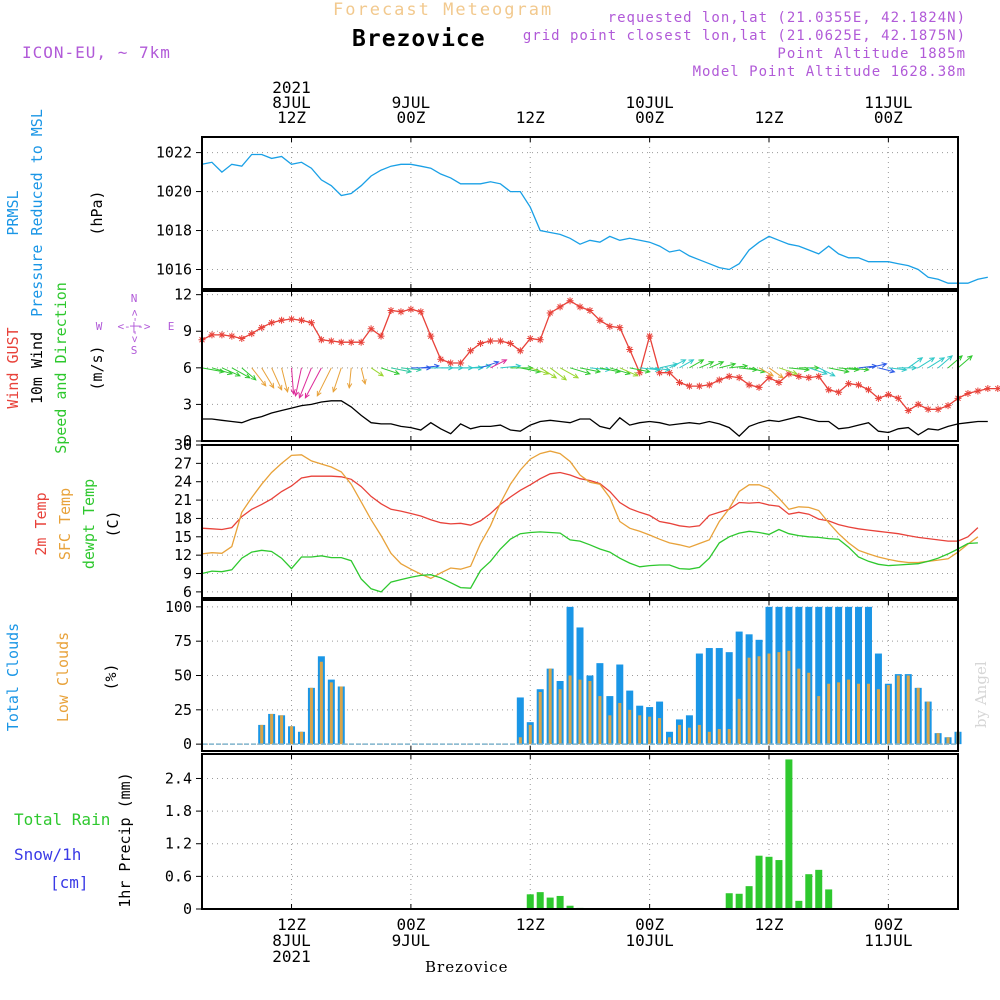  I want to click on top-time-tick-label: 8JUL, so click(291, 102).